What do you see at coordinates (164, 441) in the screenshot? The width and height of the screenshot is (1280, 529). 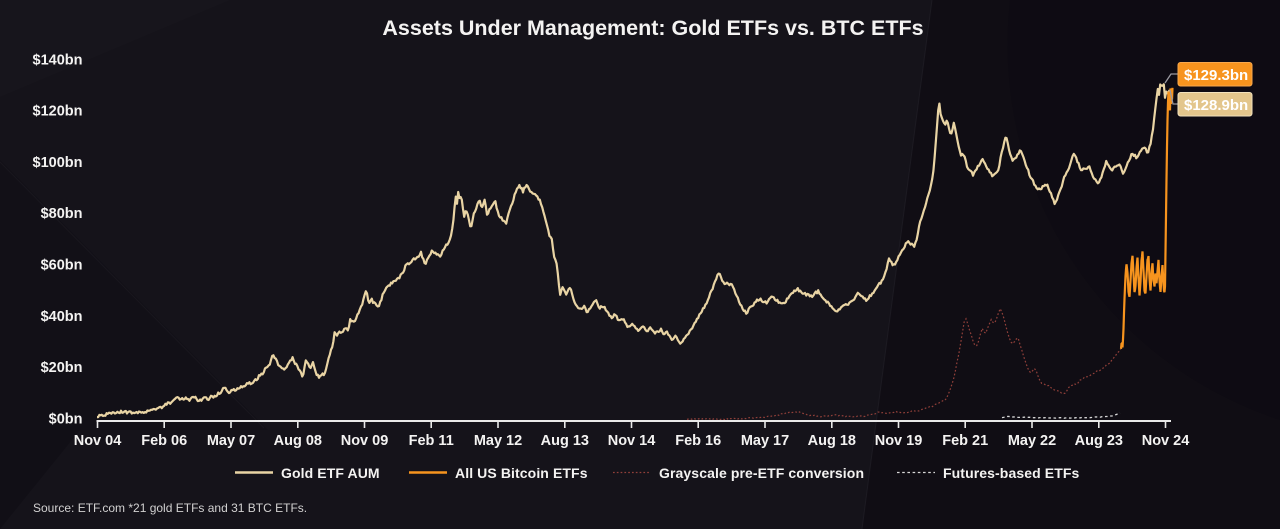 I see `svg-text: Feb 06` at bounding box center [164, 441].